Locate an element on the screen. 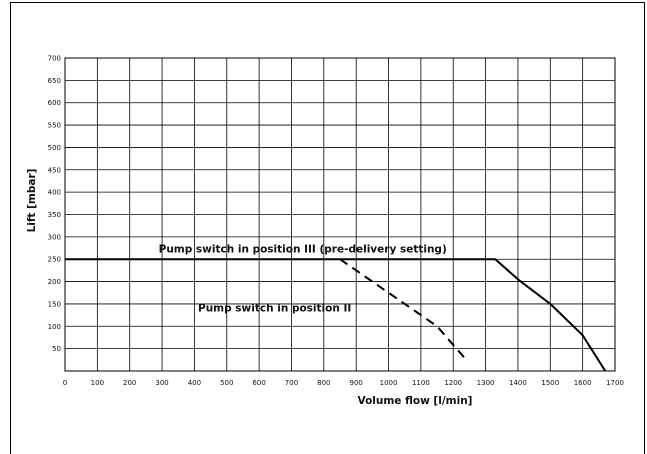  y-tick-label: 150 is located at coordinates (54, 304).